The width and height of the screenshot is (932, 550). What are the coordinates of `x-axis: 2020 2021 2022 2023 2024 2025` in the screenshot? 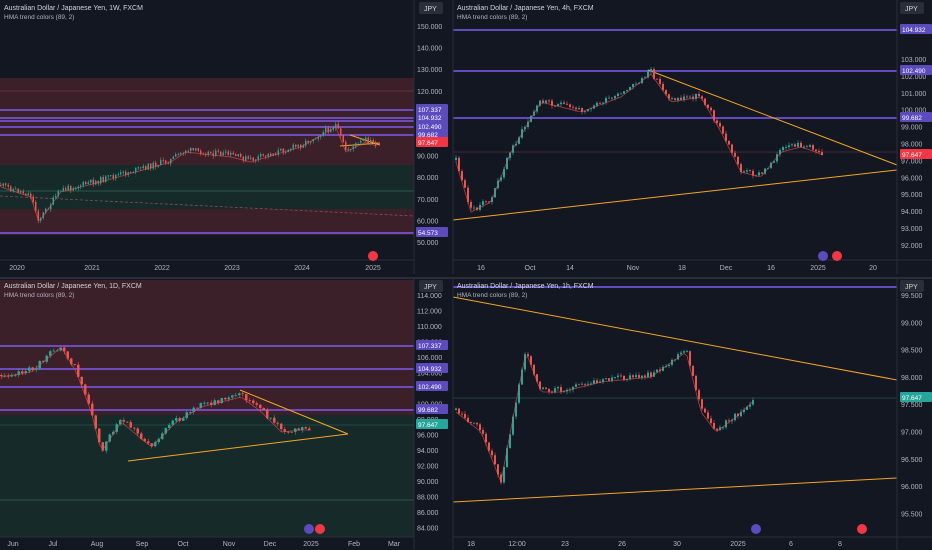 It's located at (195, 268).